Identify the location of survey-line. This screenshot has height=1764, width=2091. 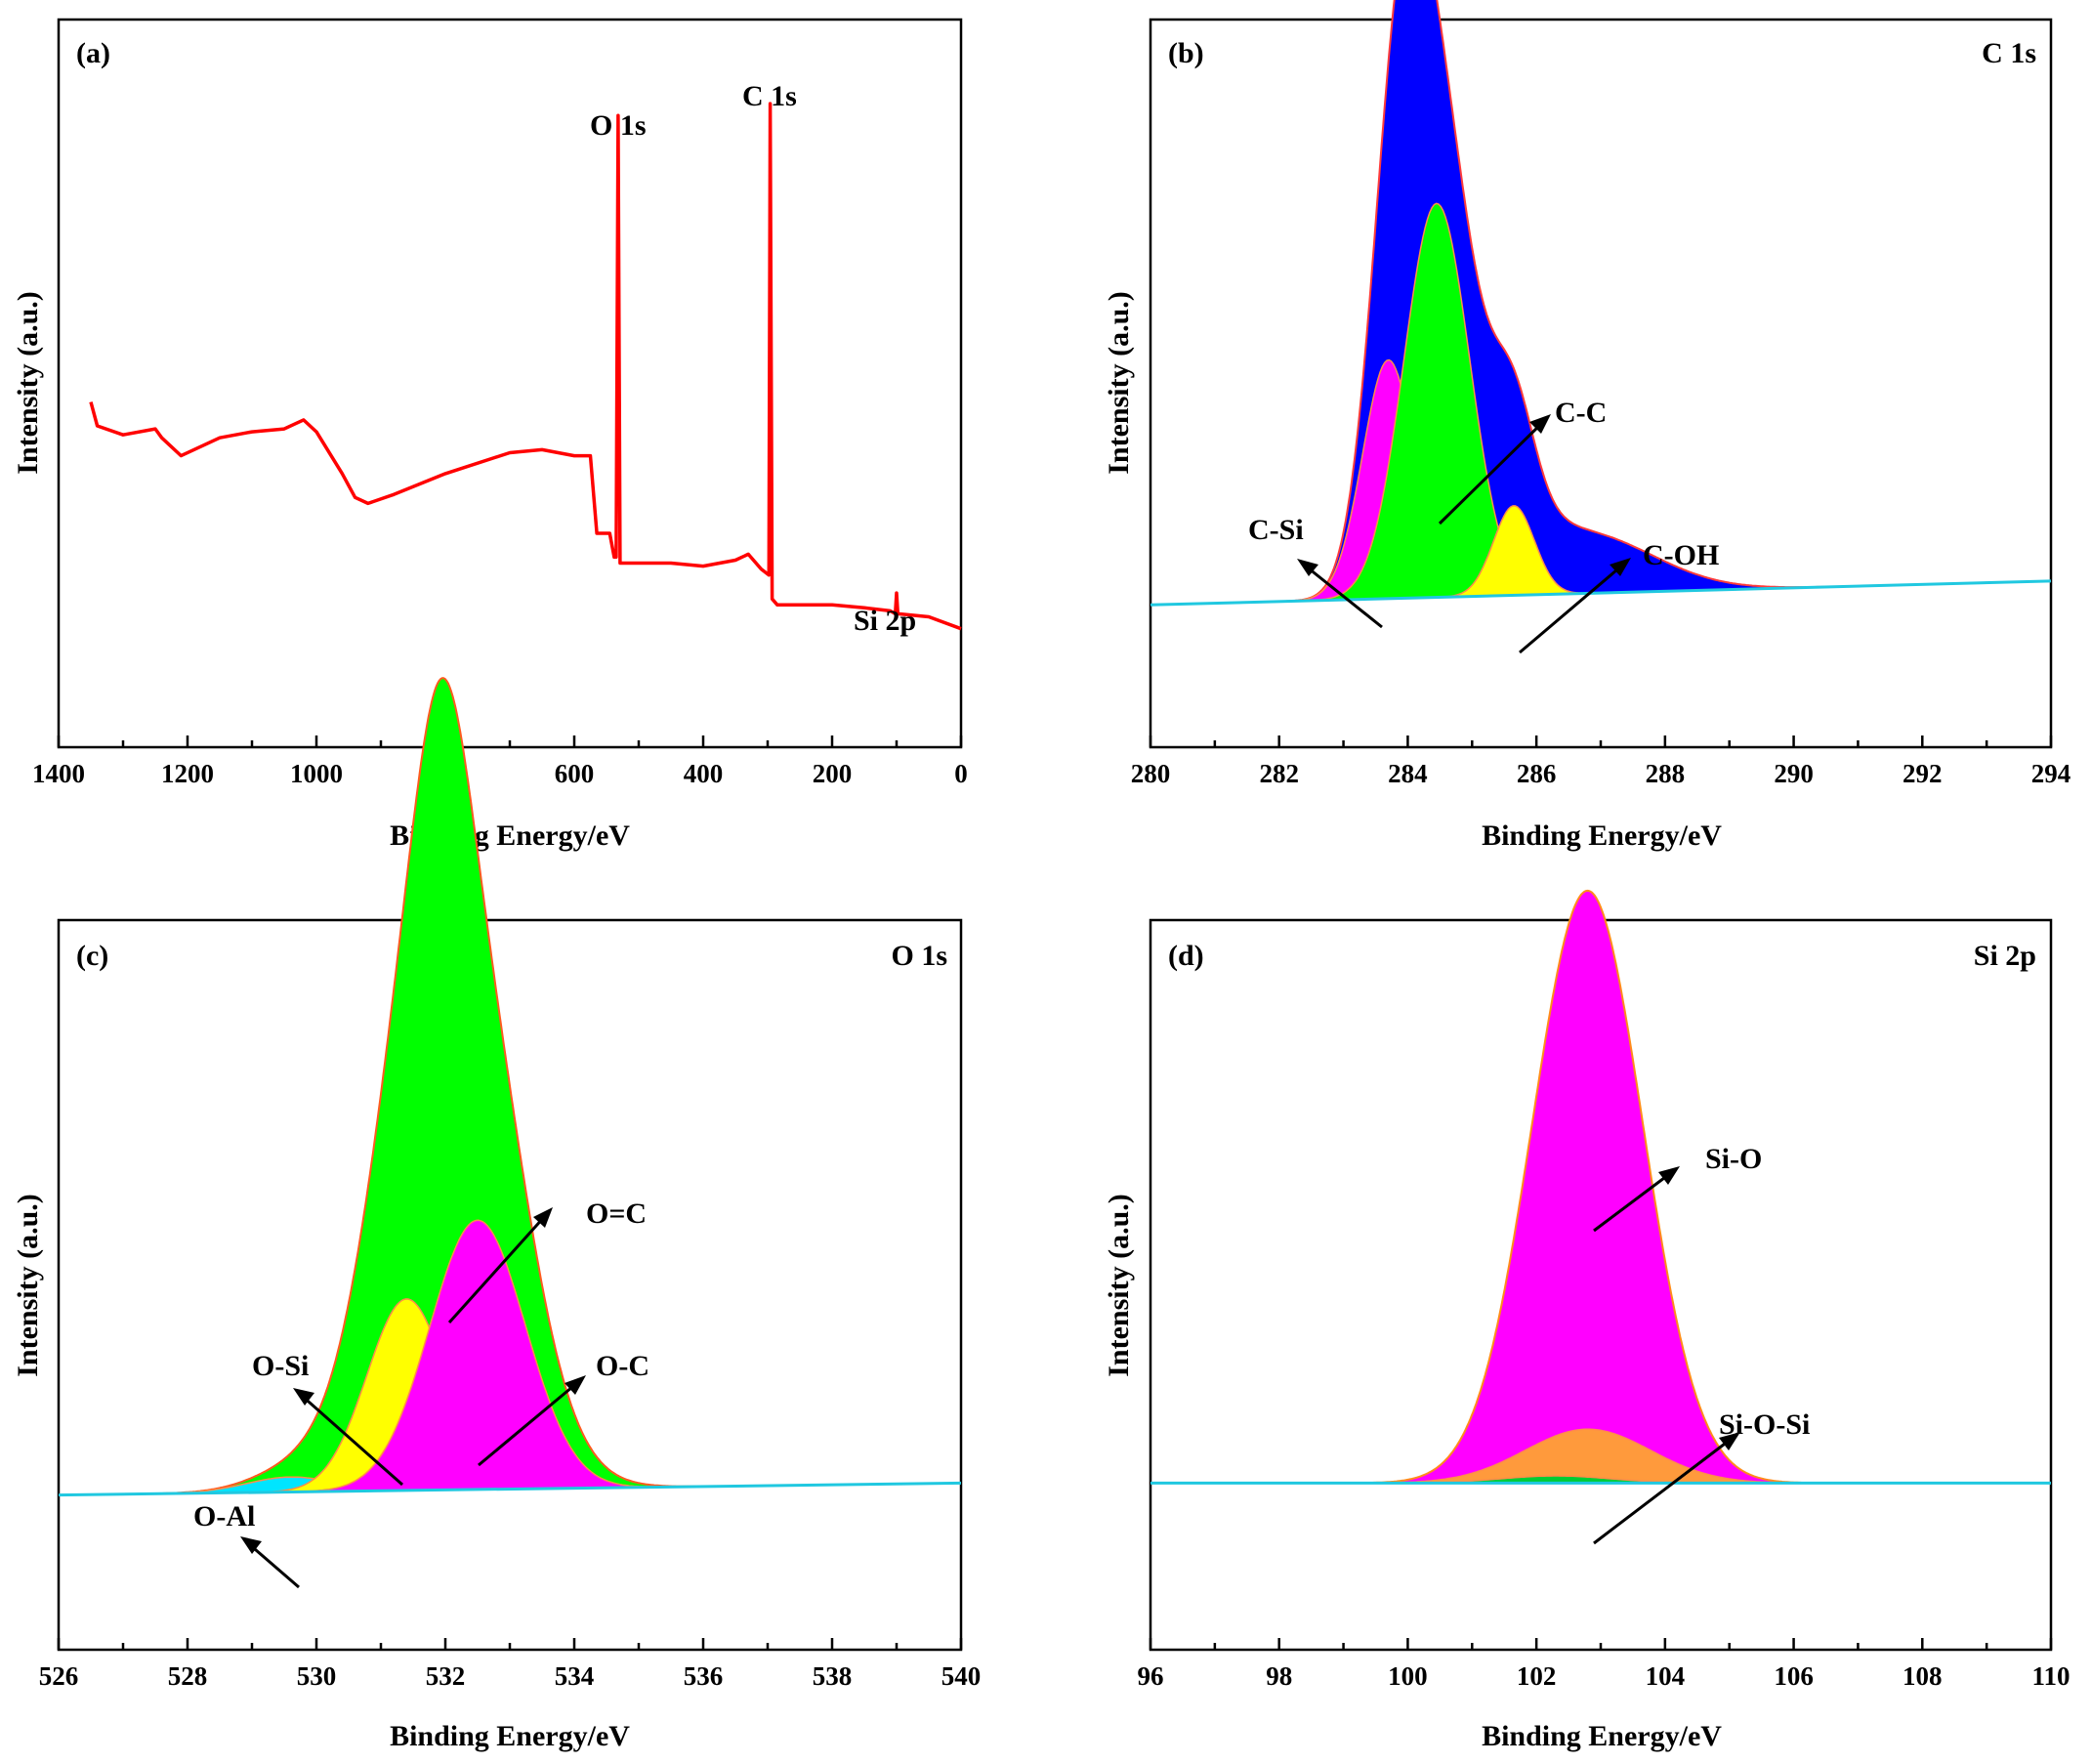
(525, 366).